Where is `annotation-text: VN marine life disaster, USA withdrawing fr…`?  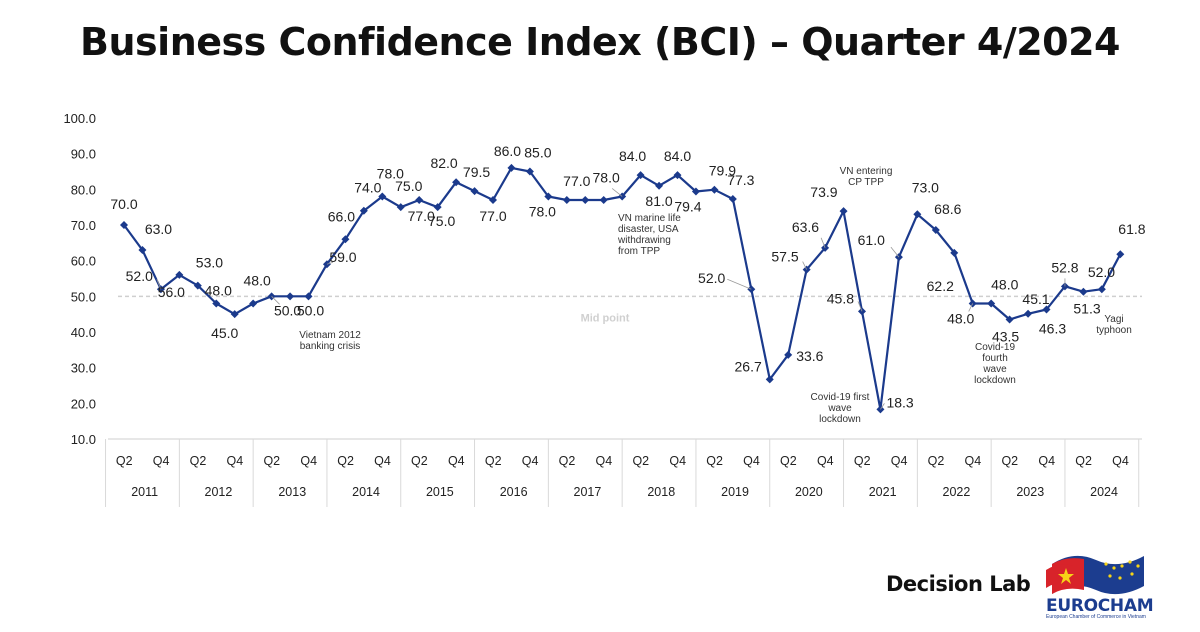 annotation-text: VN marine life disaster, USA withdrawing fr… is located at coordinates (649, 235).